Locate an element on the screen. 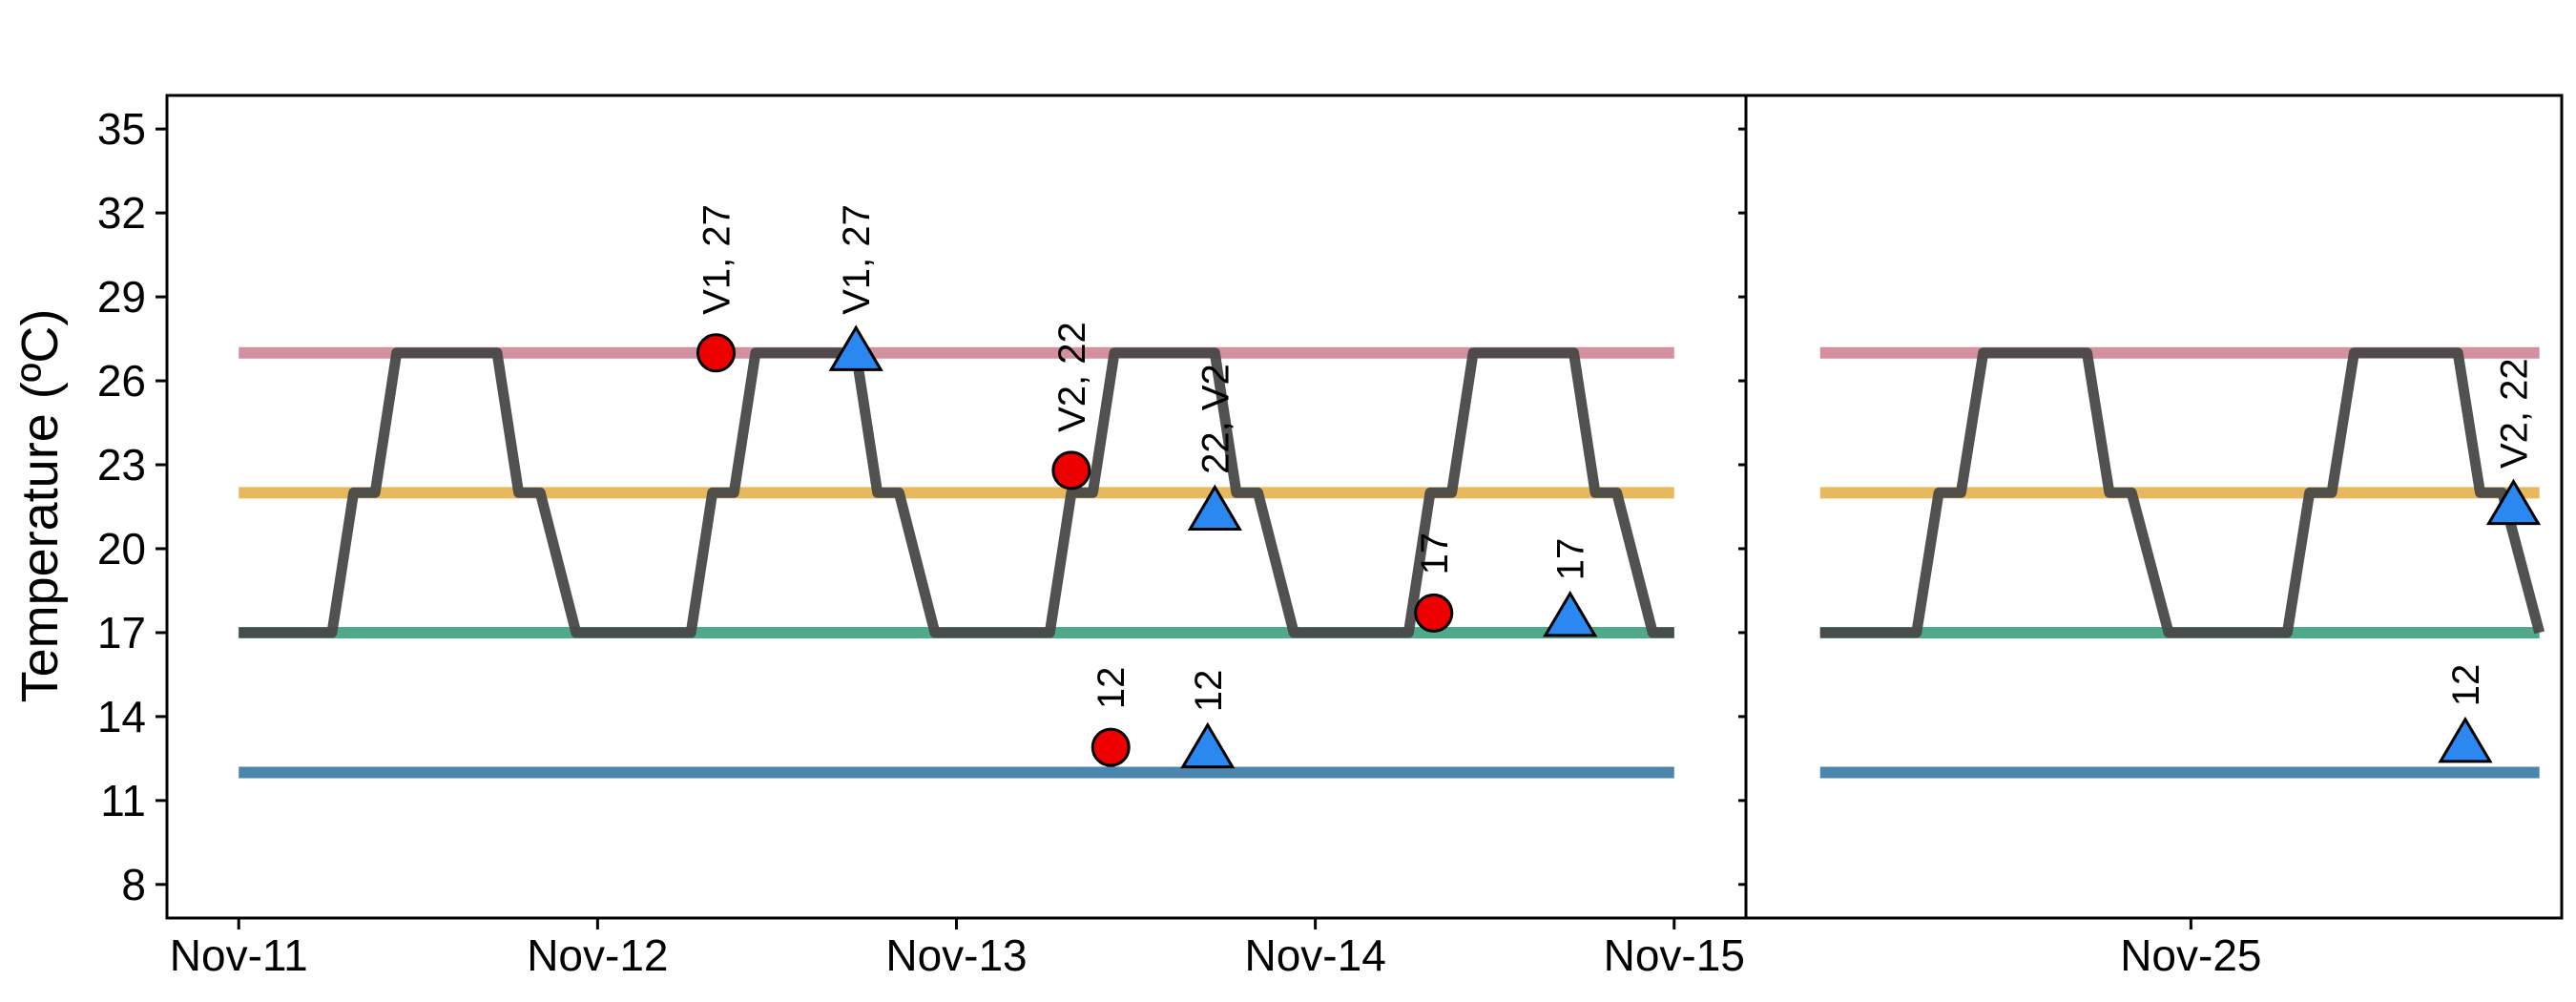 Image resolution: width=2576 pixels, height=1002 pixels. x-tick-label: Nov-15 is located at coordinates (1674, 955).